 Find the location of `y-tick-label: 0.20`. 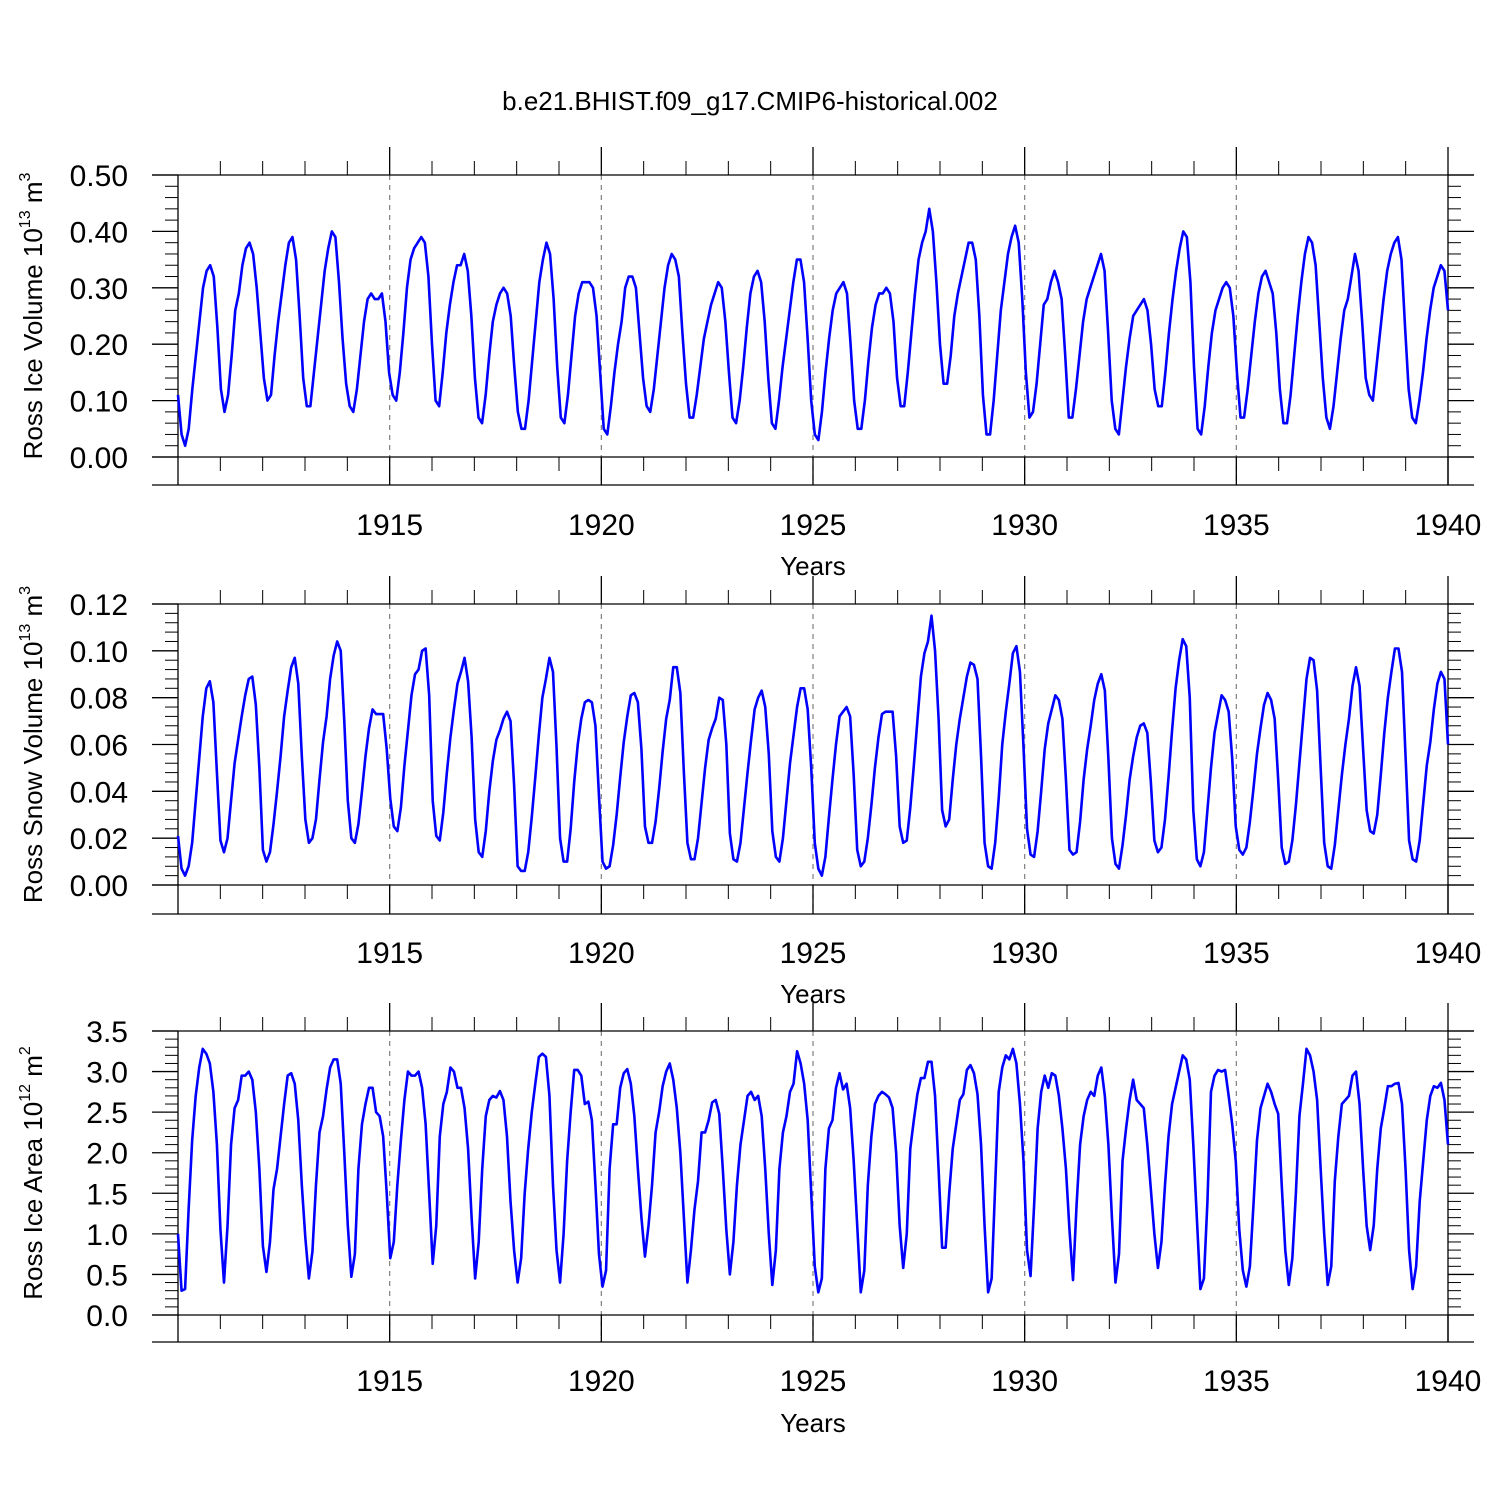

y-tick-label: 0.20 is located at coordinates (99, 345).